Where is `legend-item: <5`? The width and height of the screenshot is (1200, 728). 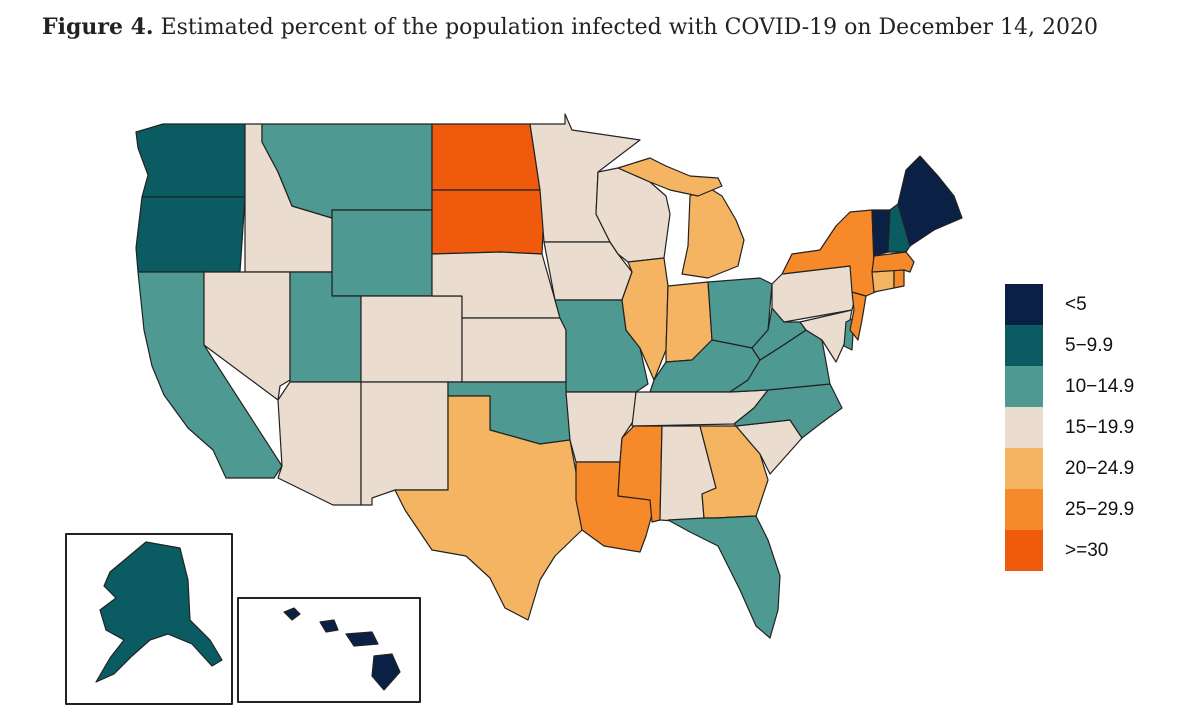
legend-item: <5 is located at coordinates (1069, 304).